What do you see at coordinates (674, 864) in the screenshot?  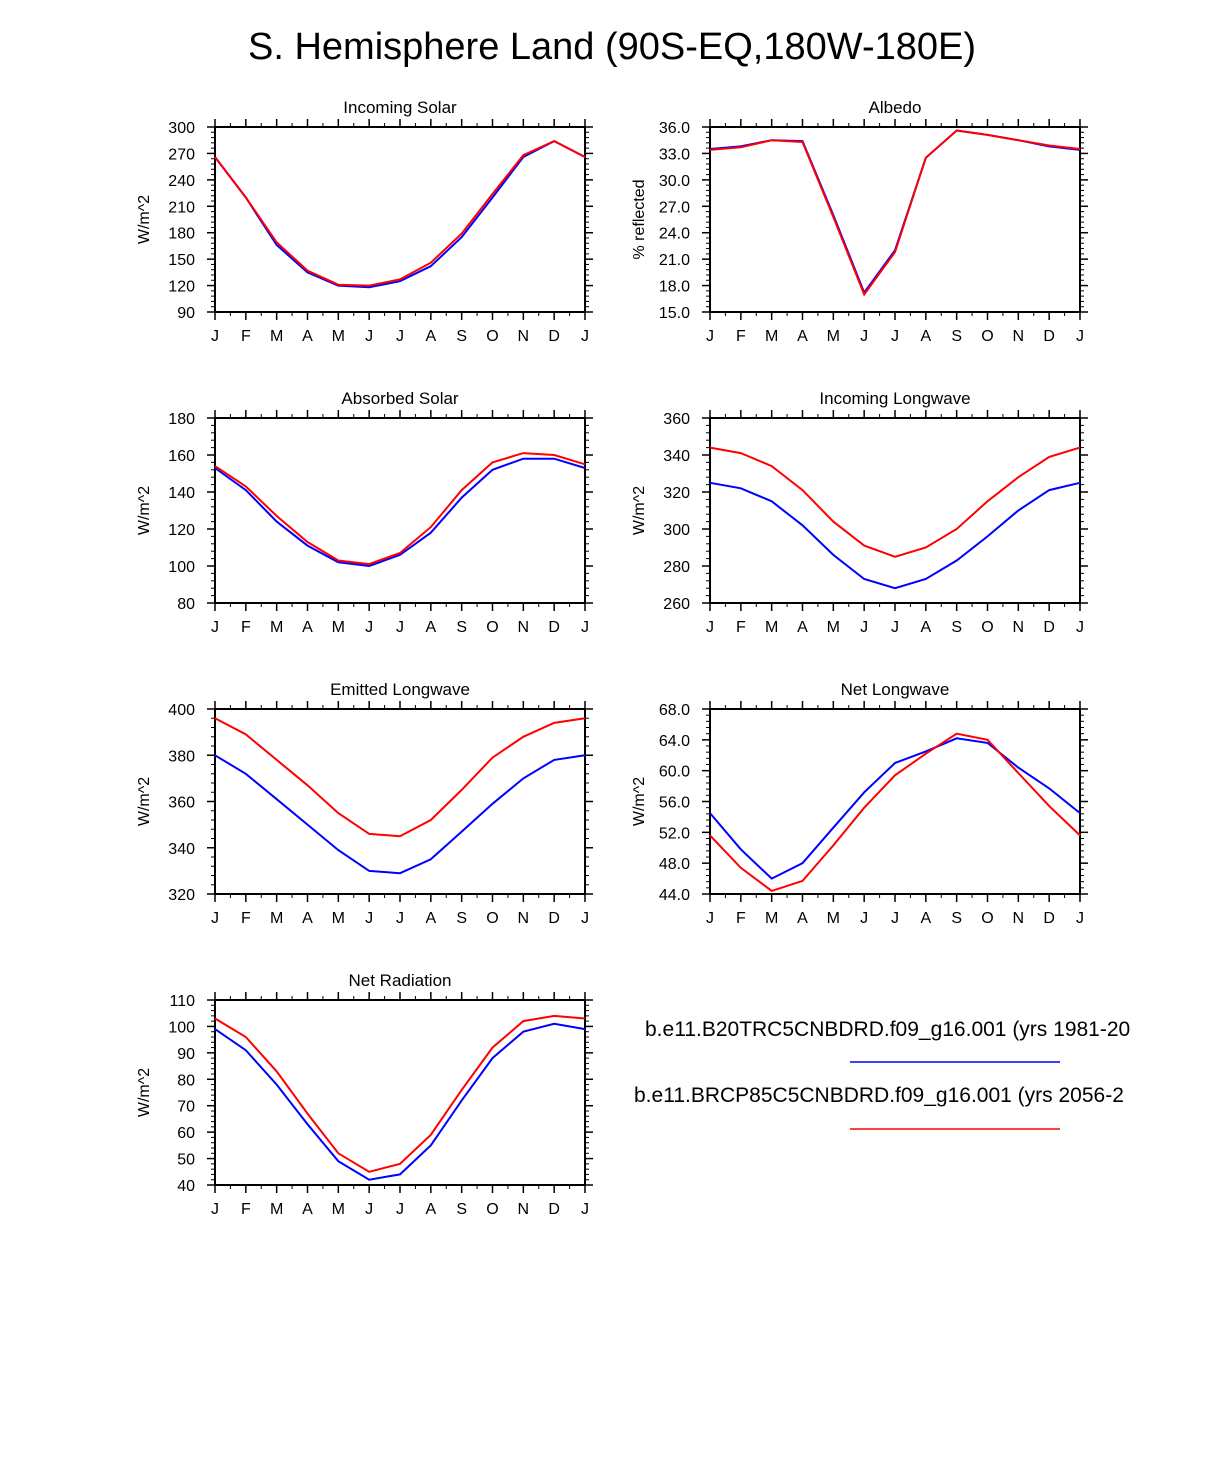 I see `y-tick-label: 48.0` at bounding box center [674, 864].